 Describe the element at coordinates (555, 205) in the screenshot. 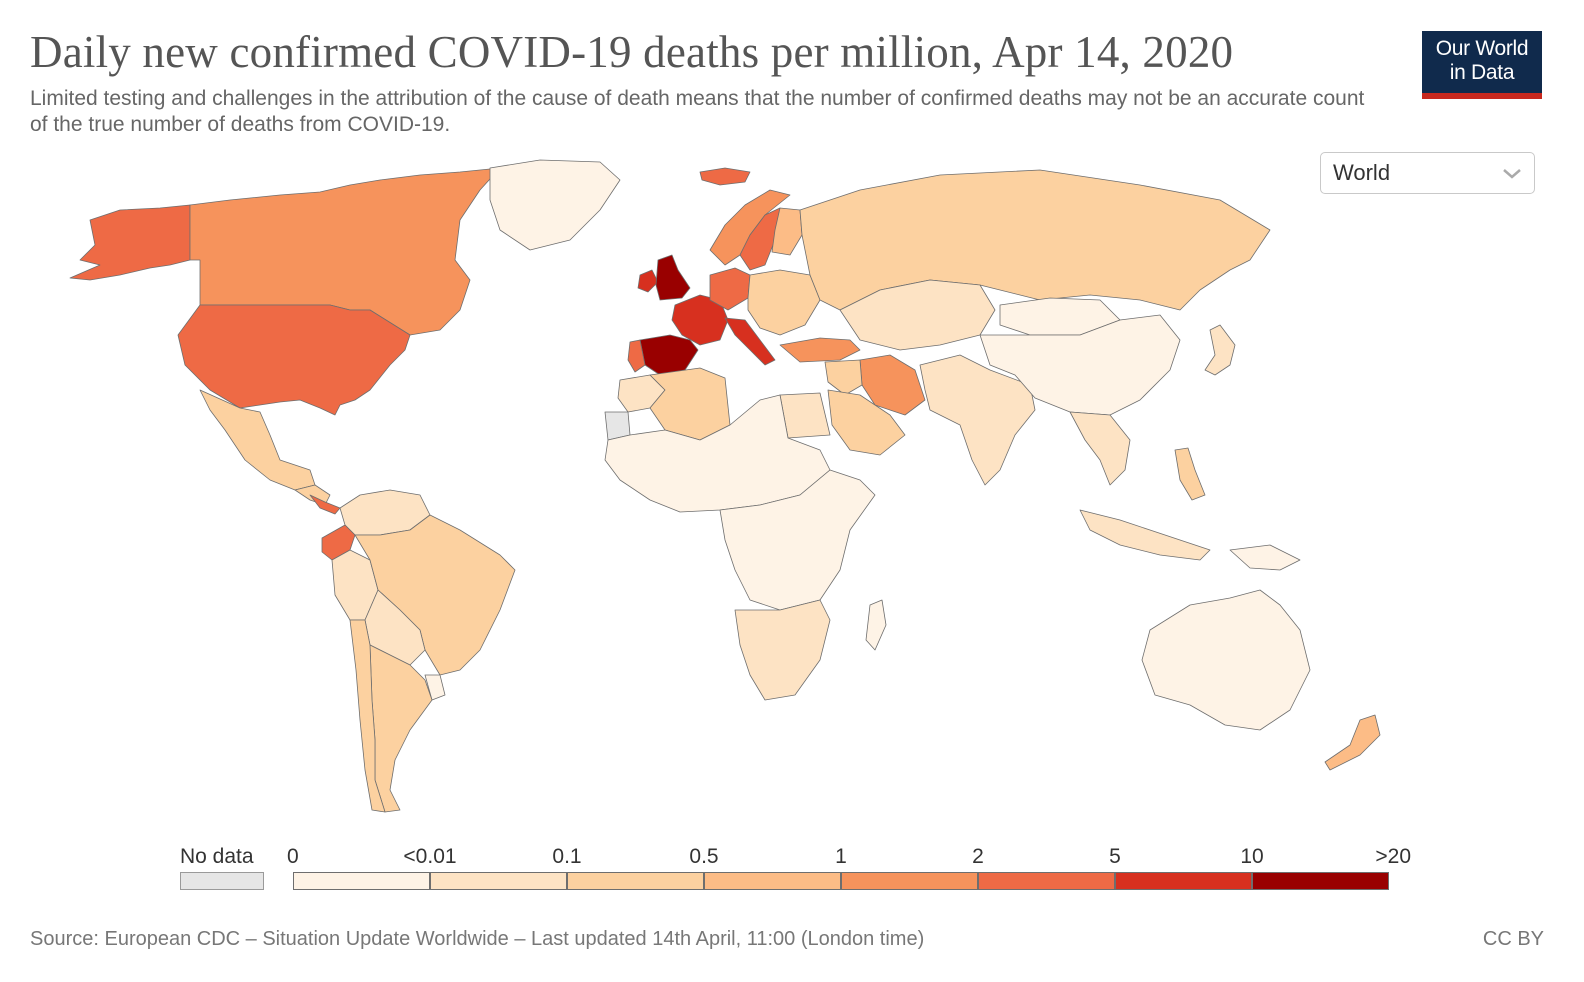

I see `map-region-greenland` at that location.